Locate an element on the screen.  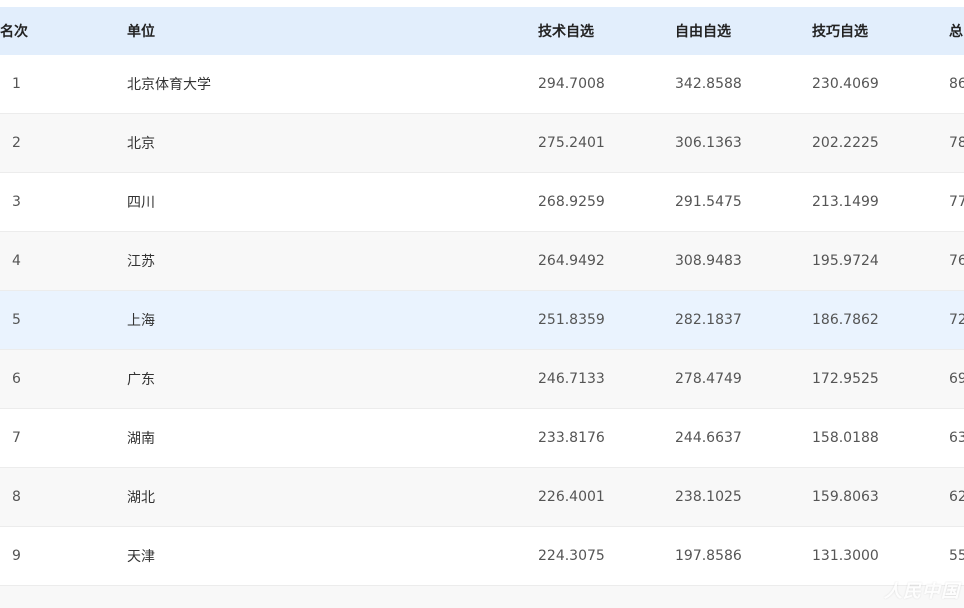
free-score-cell: 282.1837 is located at coordinates (708, 320).